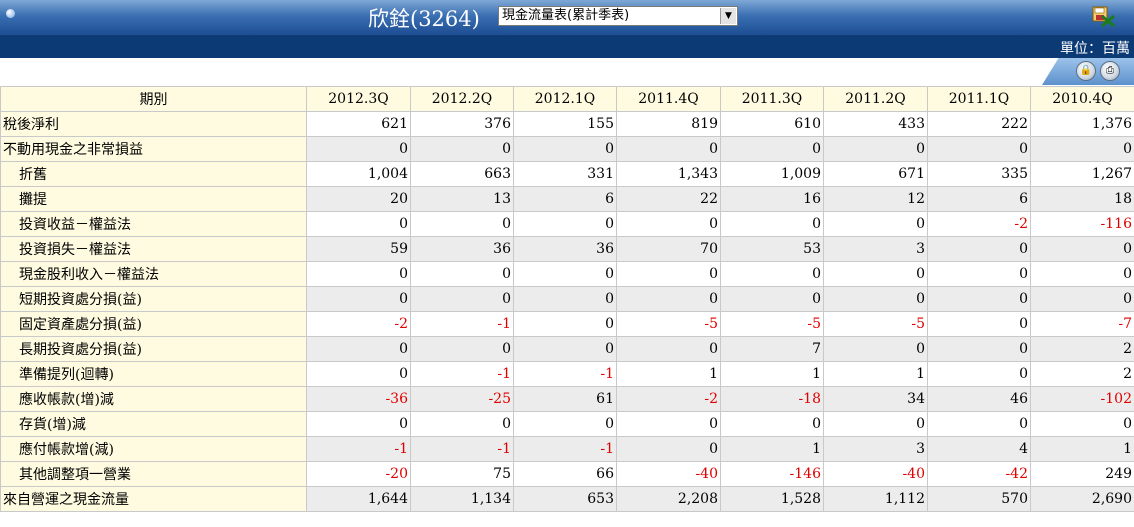  What do you see at coordinates (772, 474) in the screenshot?
I see `value-cell: -146` at bounding box center [772, 474].